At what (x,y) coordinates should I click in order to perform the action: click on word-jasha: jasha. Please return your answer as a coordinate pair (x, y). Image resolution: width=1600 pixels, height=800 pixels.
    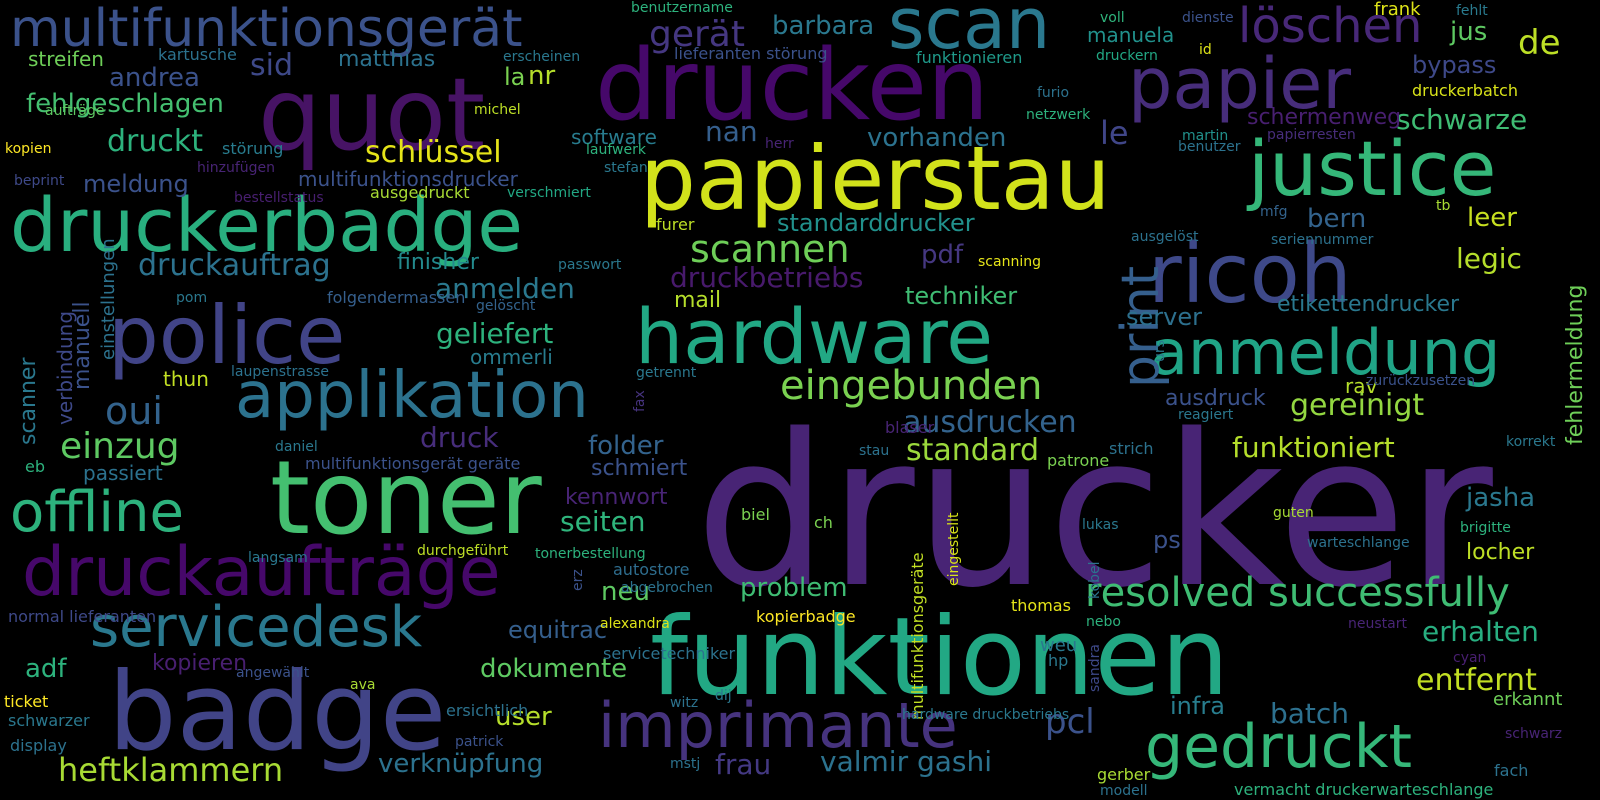
    Looking at the image, I should click on (1501, 498).